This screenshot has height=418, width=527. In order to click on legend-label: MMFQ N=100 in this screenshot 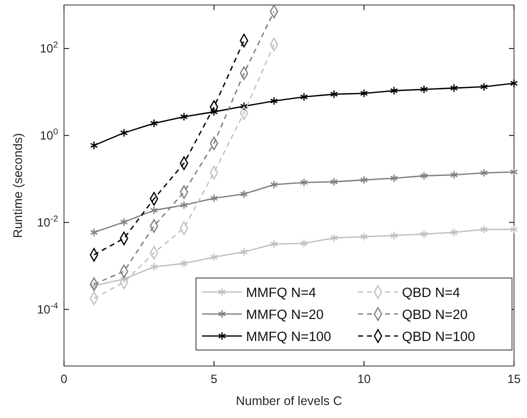, I will do `click(289, 336)`.